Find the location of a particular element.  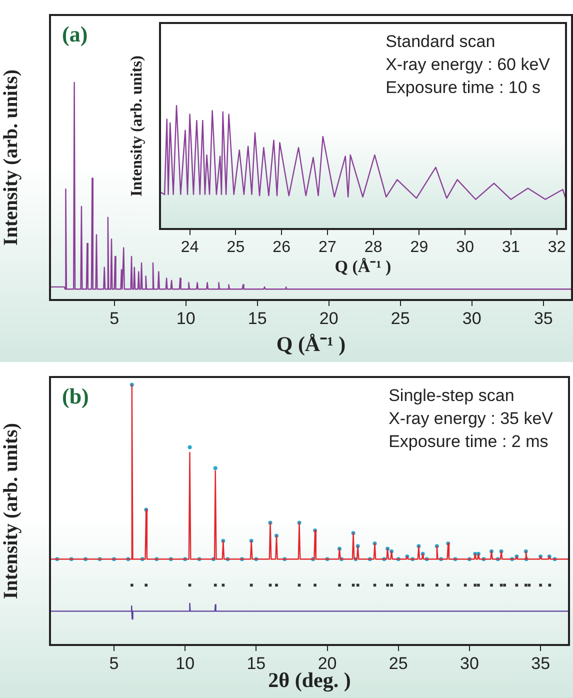

text: Standard scan is located at coordinates (441, 42).